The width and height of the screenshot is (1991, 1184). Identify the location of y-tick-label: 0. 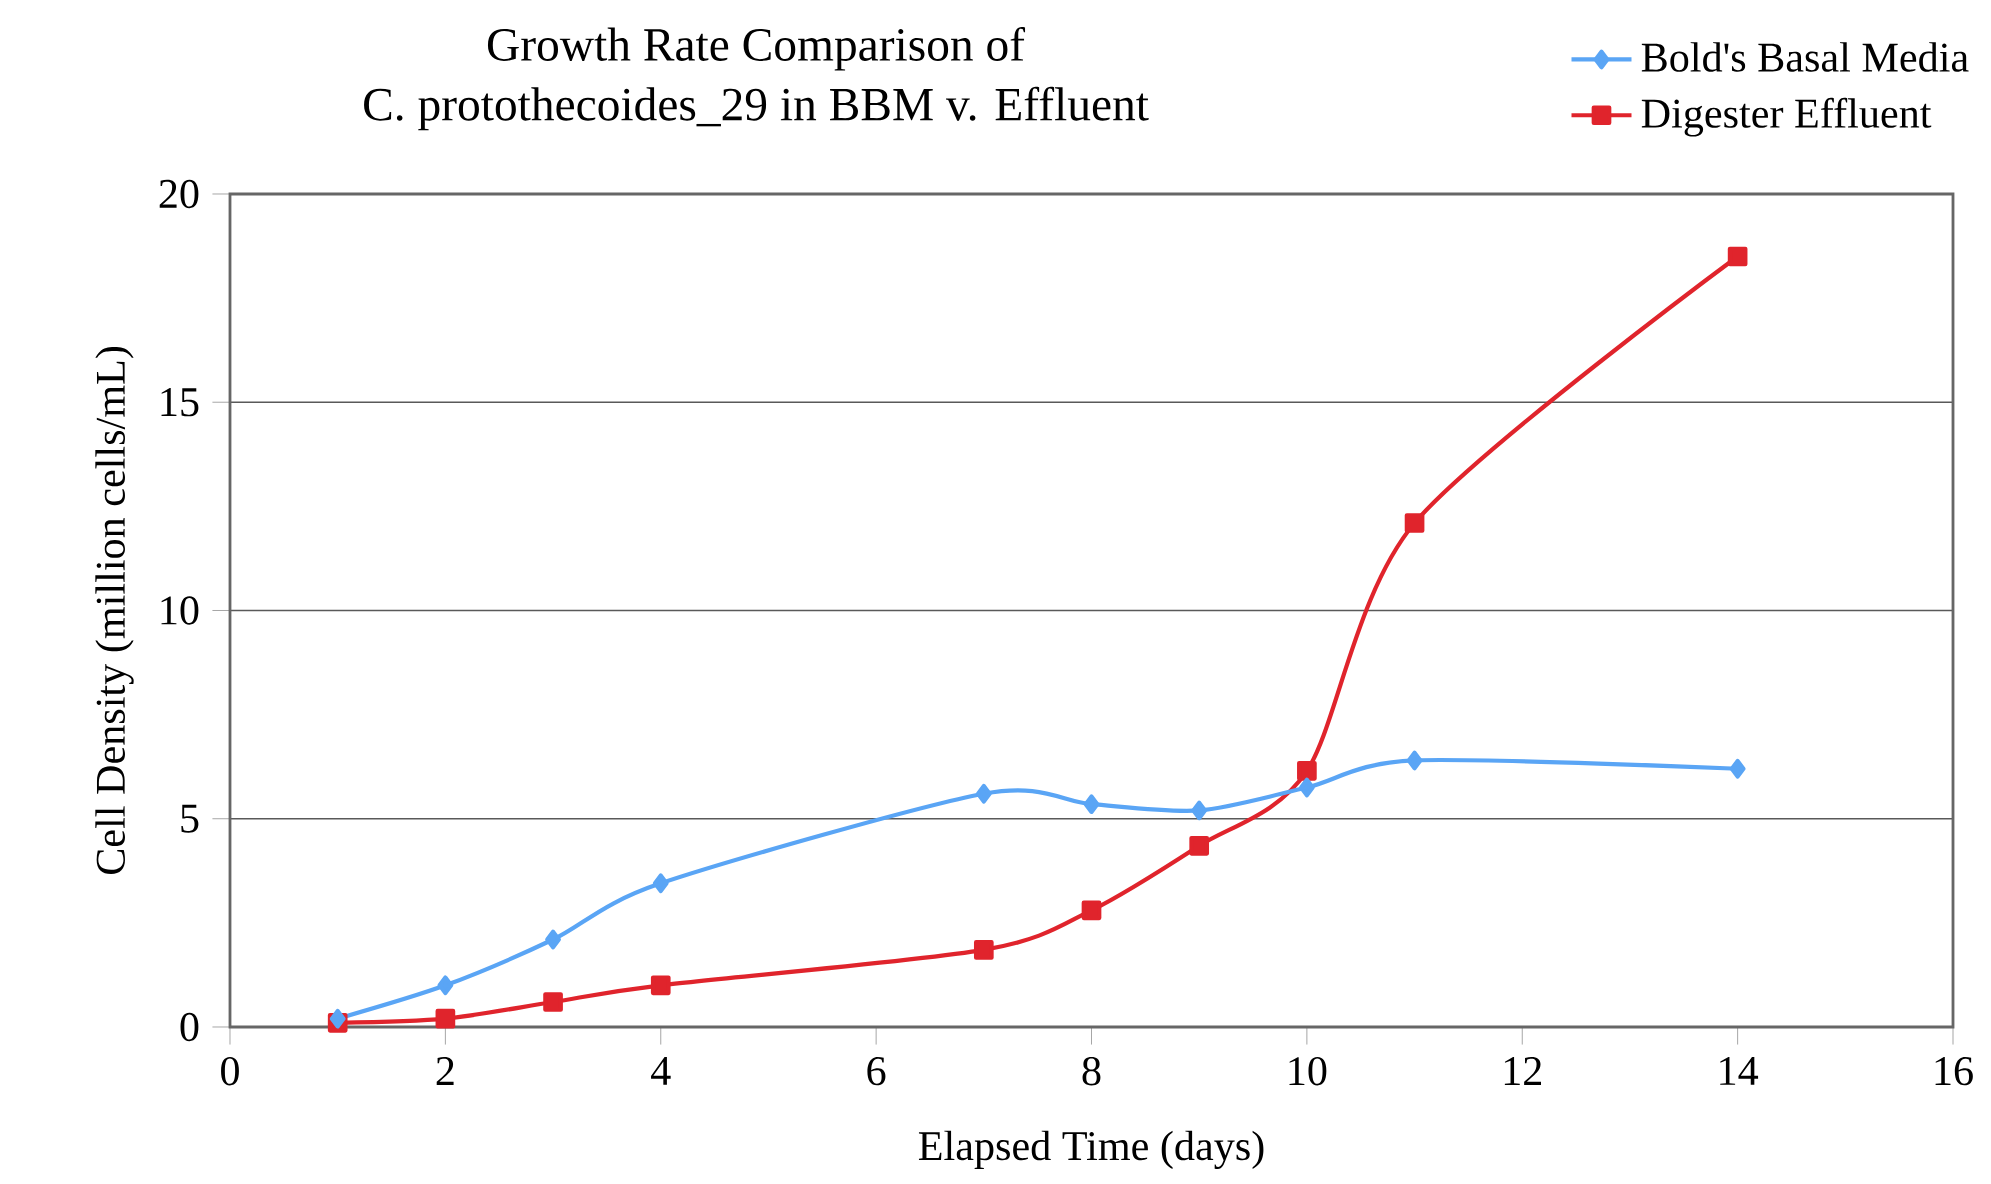
(189, 1027).